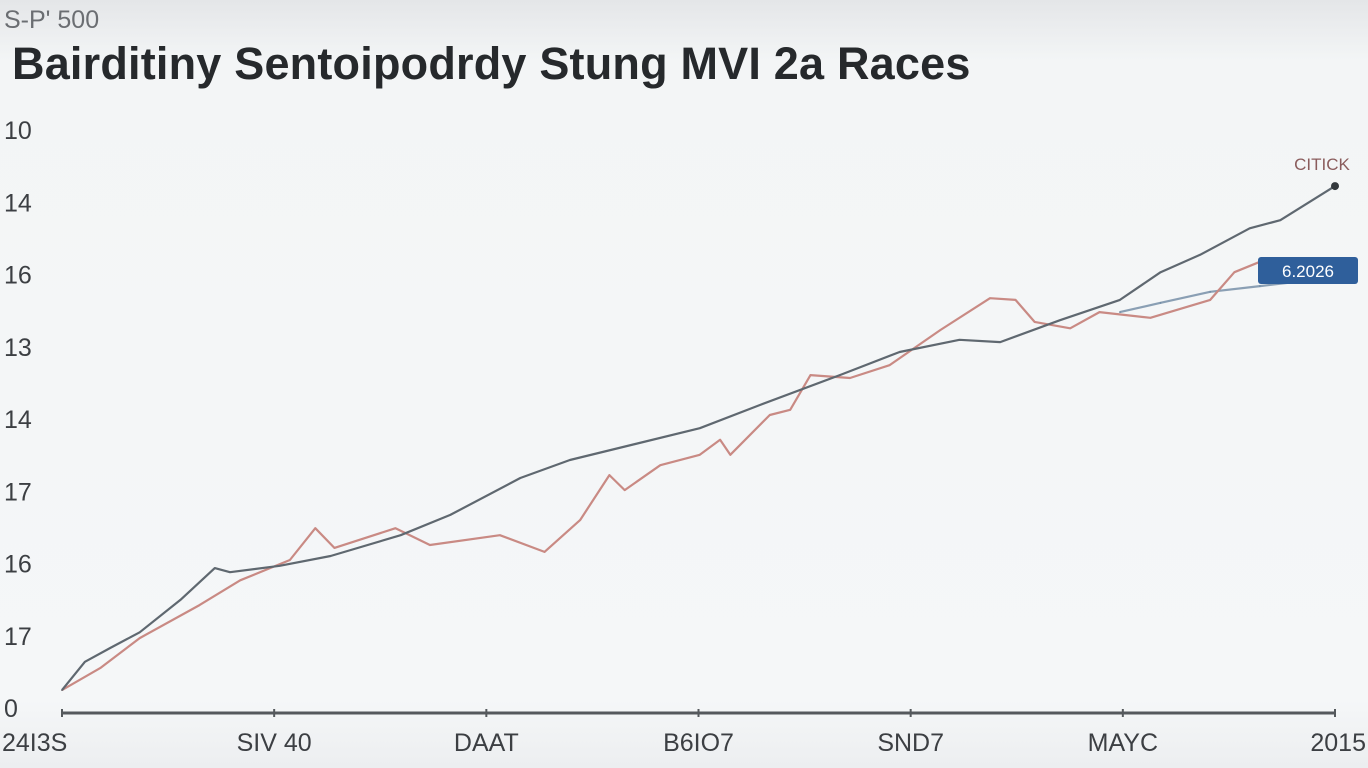  I want to click on x-tick-label: SIV 40, so click(274, 743).